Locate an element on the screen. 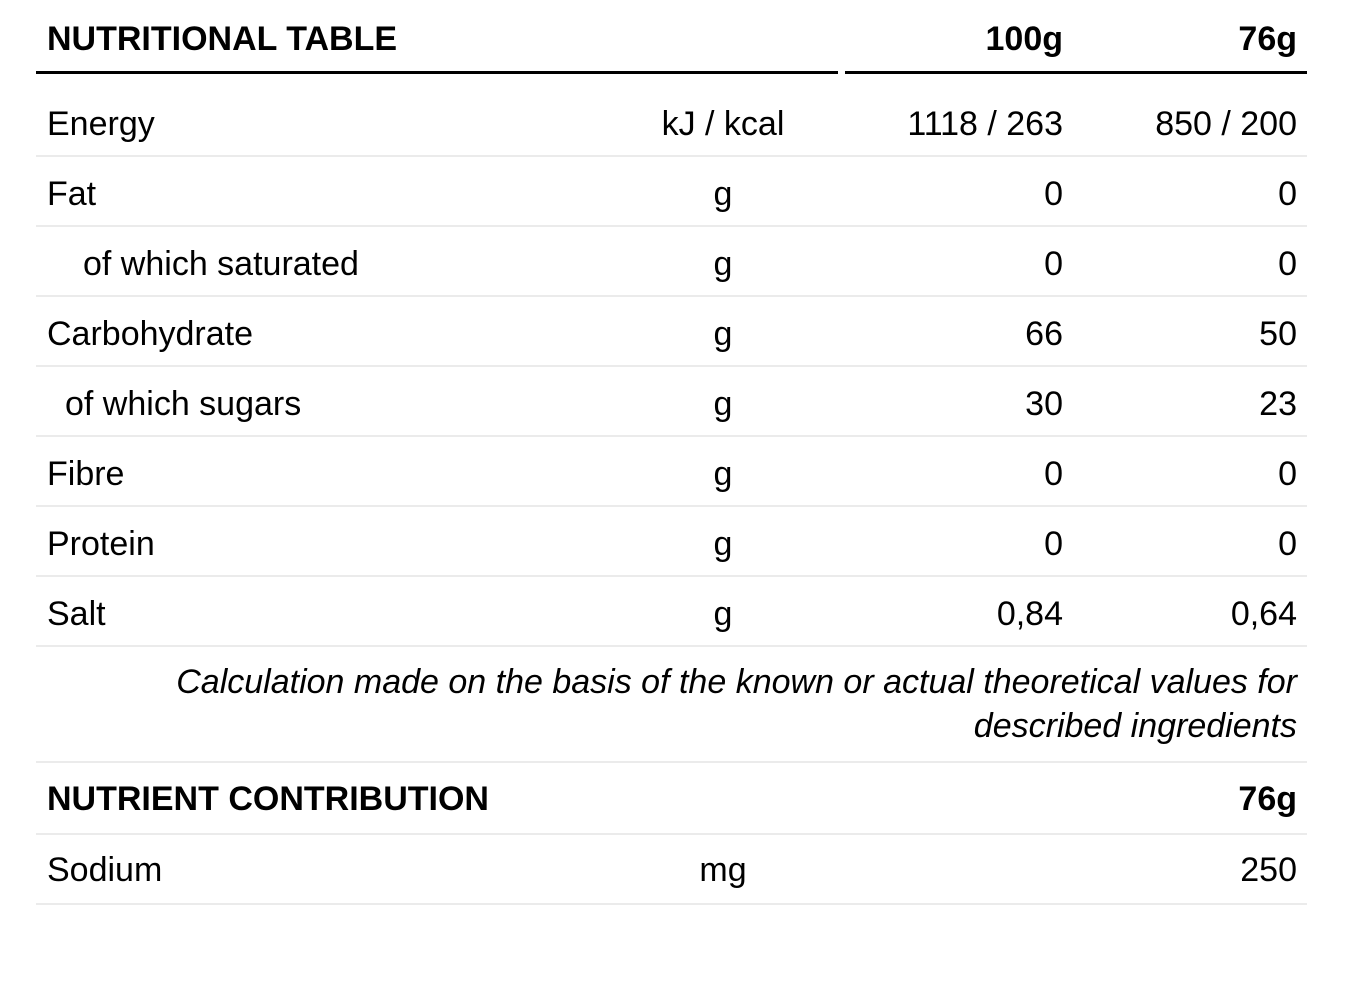 This screenshot has width=1366, height=982. row-of-which-sugars: of which sugars g 30 23 is located at coordinates (671, 402).